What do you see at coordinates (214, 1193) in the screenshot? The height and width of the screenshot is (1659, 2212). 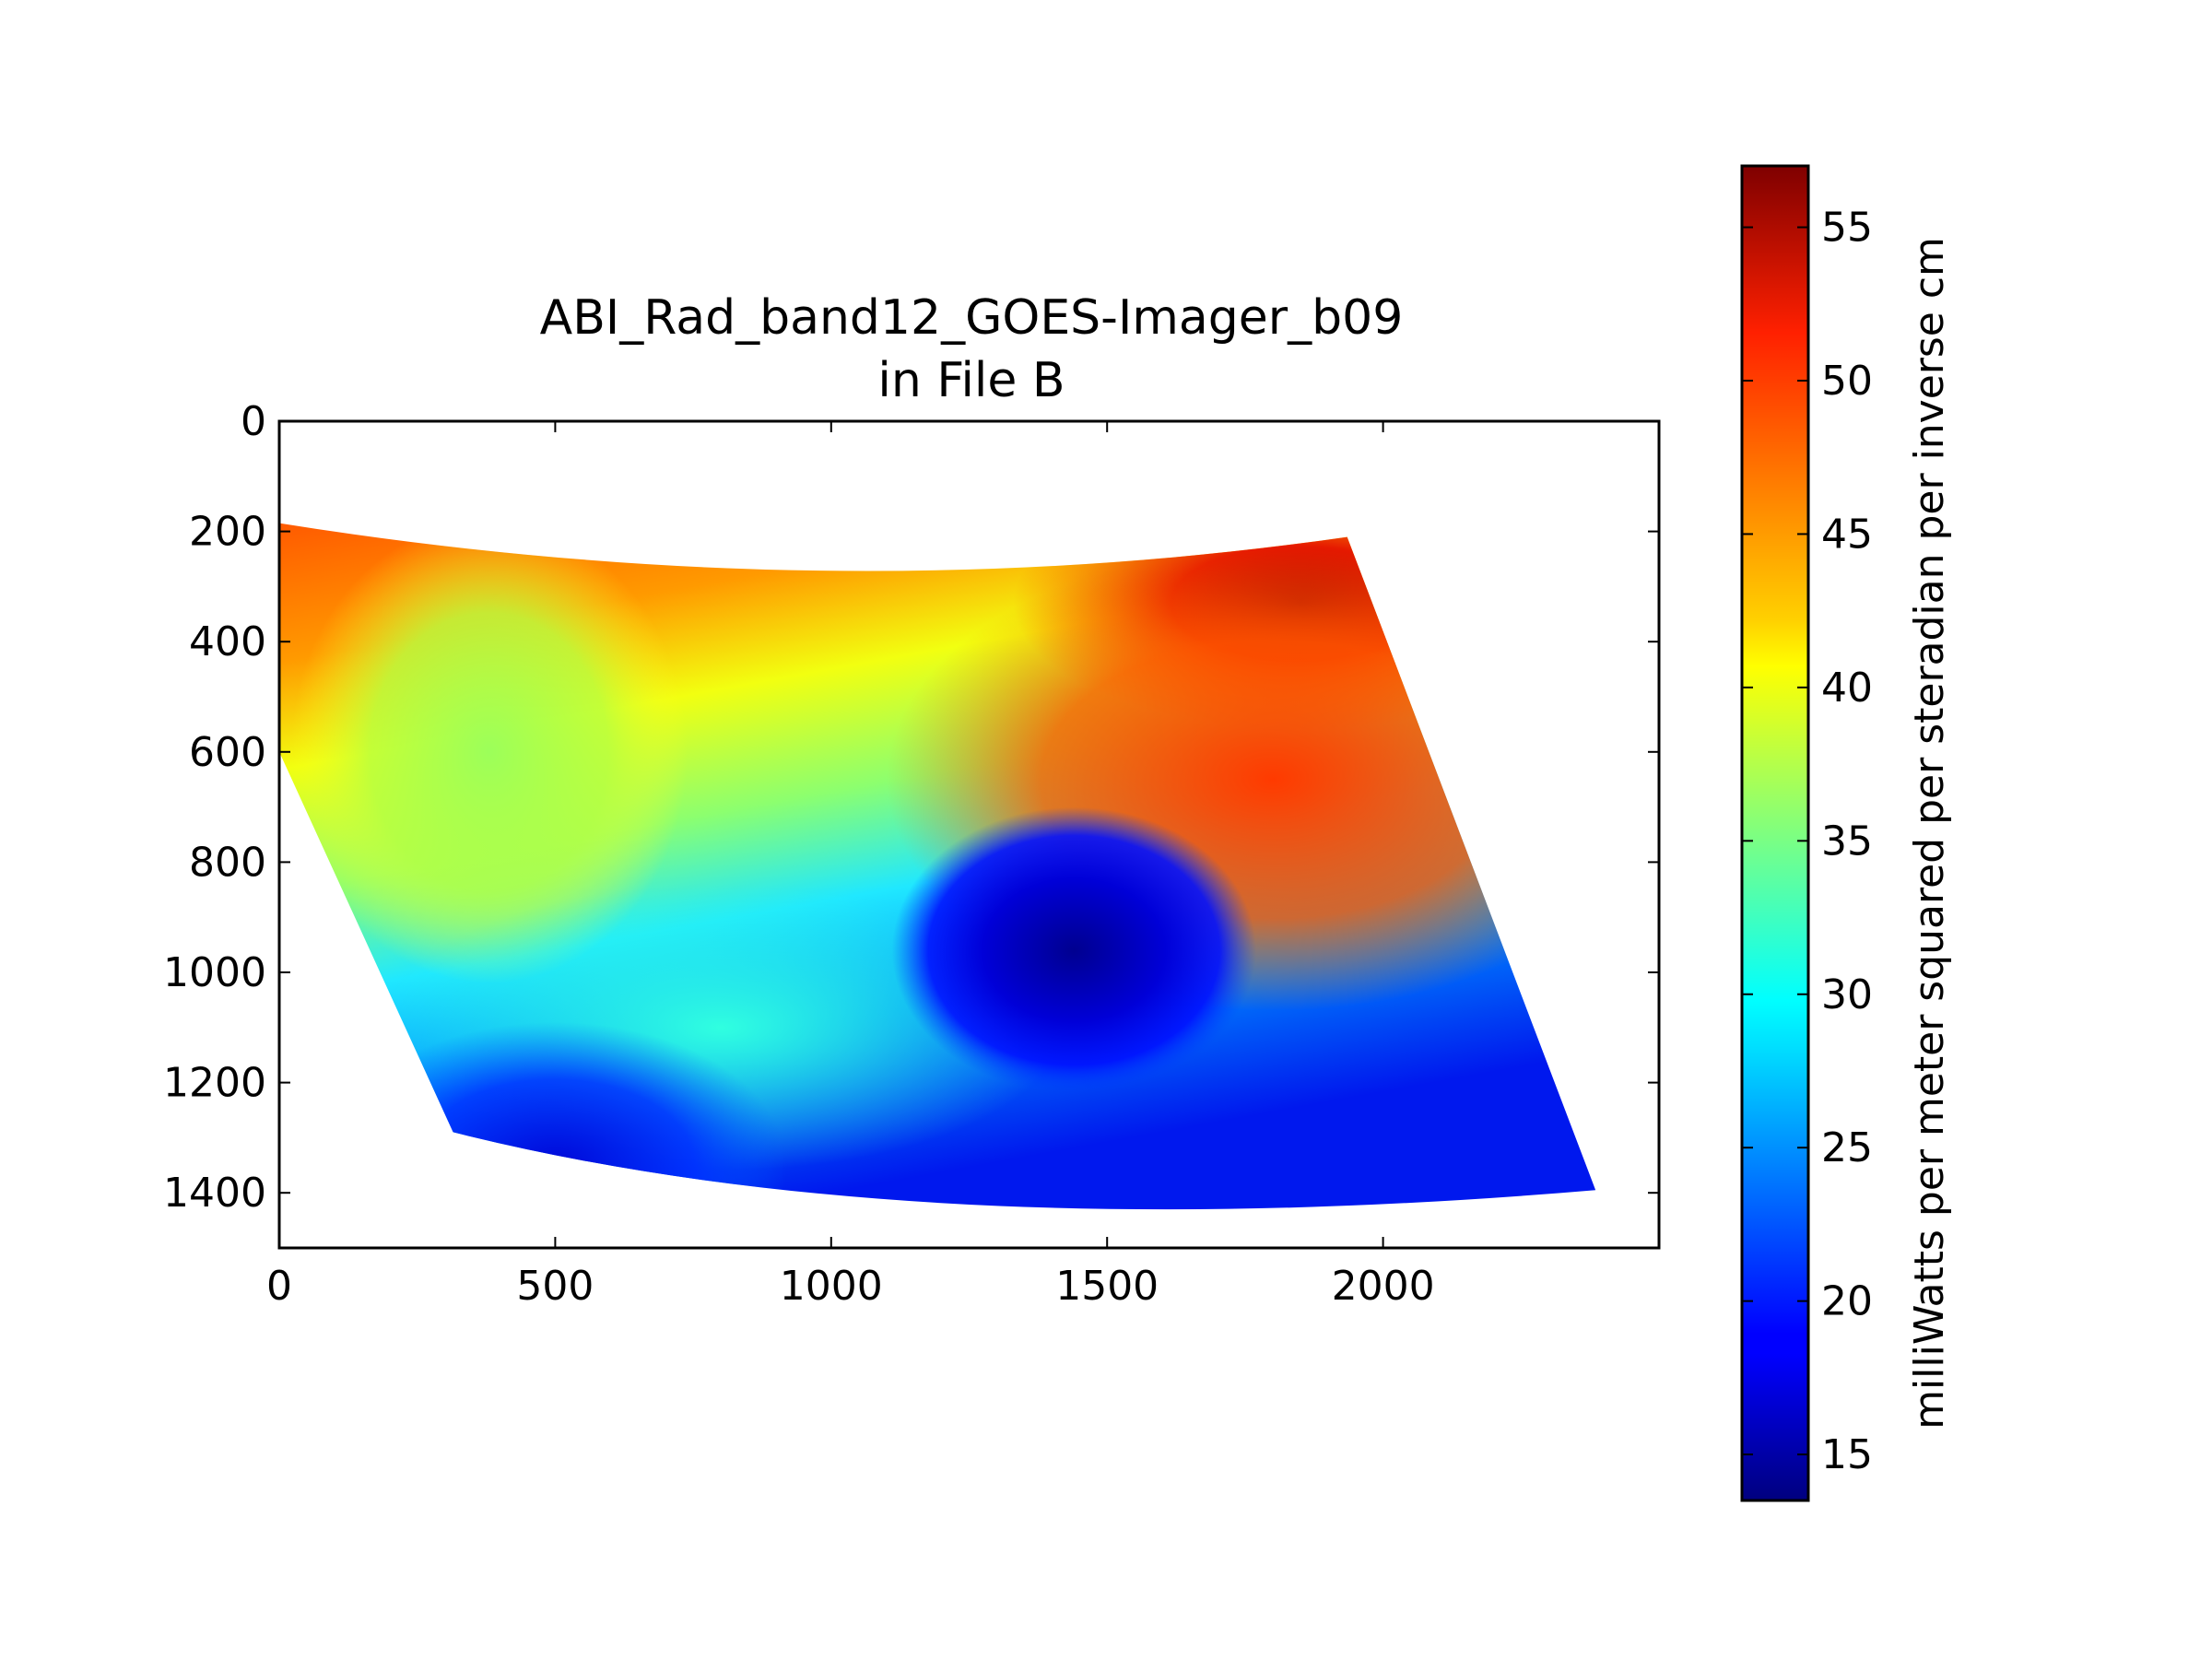 I see `y-tick-label: 1400` at bounding box center [214, 1193].